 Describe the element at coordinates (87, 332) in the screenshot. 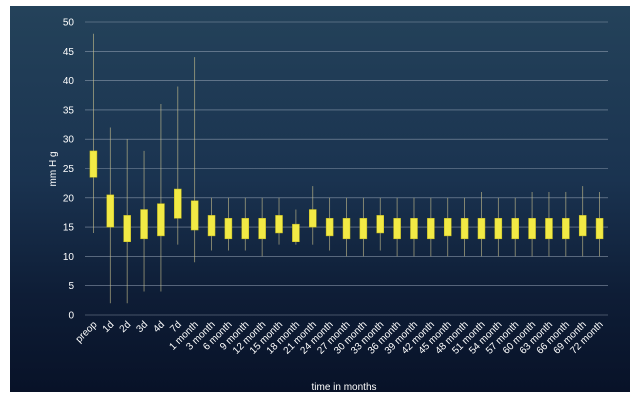

I see `x-tick-label: preop` at that location.